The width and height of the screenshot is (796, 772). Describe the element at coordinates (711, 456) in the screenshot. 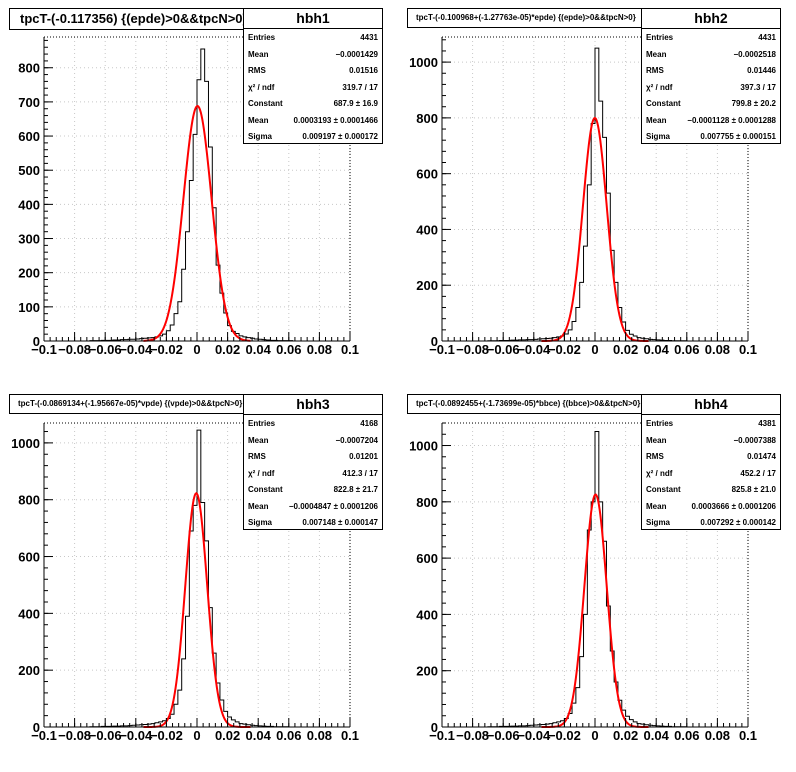

I see `stats-row: RMS 0.01474` at that location.